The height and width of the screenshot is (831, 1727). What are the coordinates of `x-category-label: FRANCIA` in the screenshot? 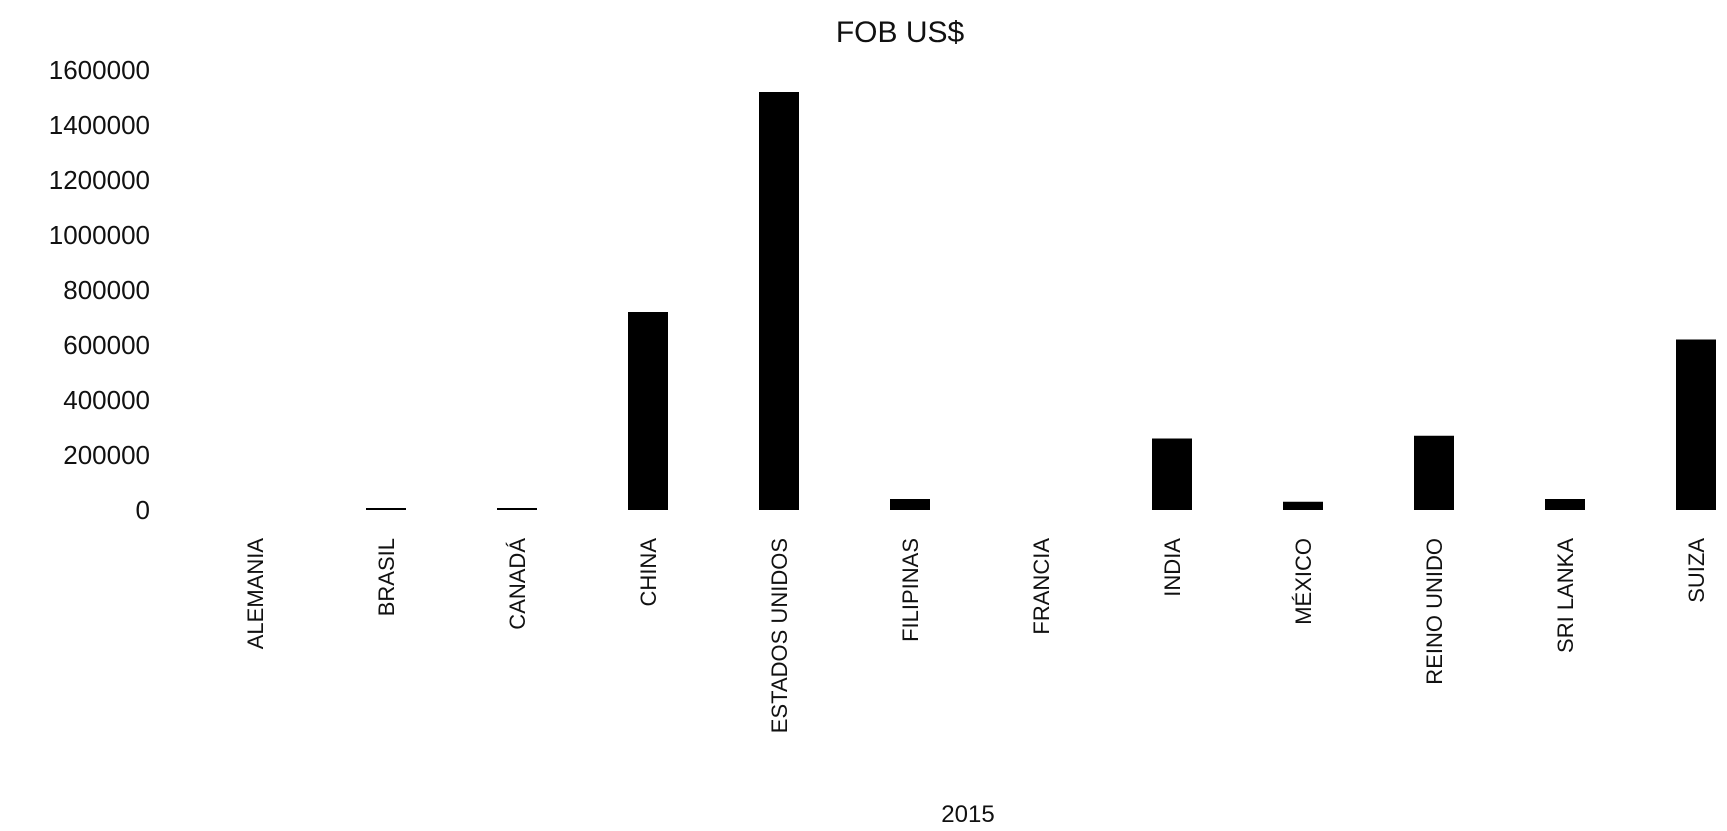 It's located at (1041, 586).